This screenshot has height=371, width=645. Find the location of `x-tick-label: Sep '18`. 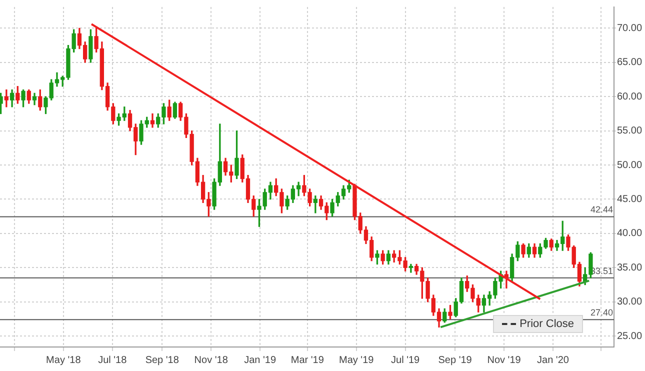

x-tick-label: Sep '18 is located at coordinates (162, 360).